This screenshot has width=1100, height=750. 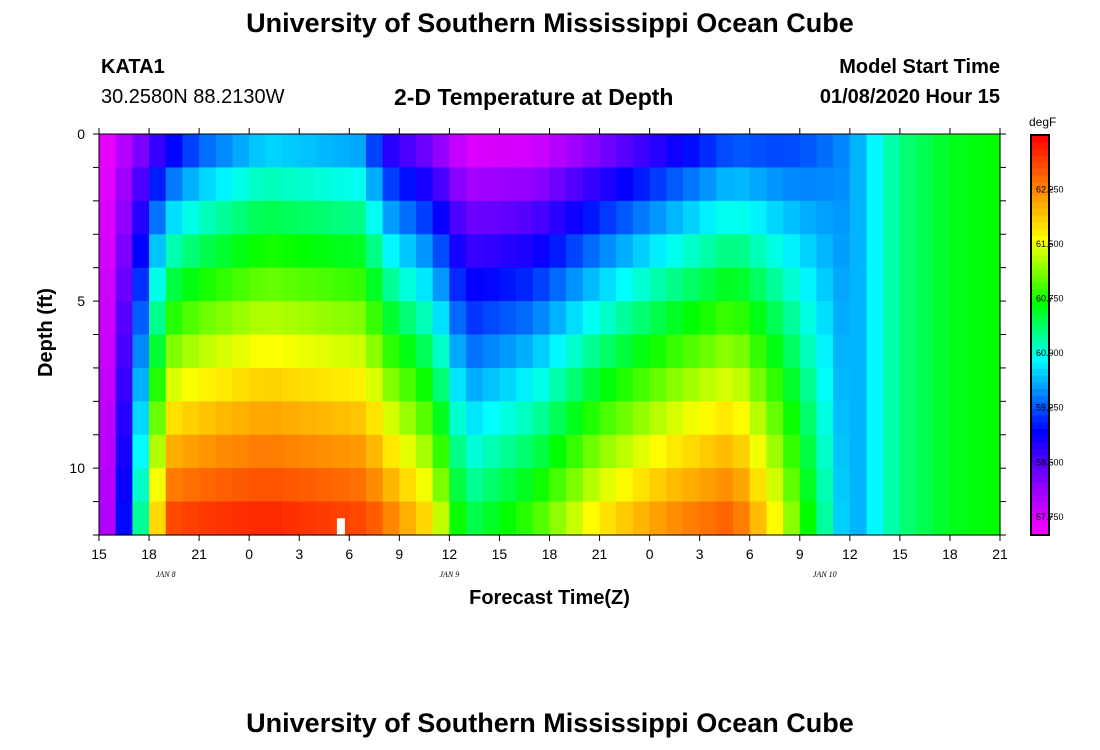 I want to click on model-start-label: Model Start Time, so click(x=919, y=67).